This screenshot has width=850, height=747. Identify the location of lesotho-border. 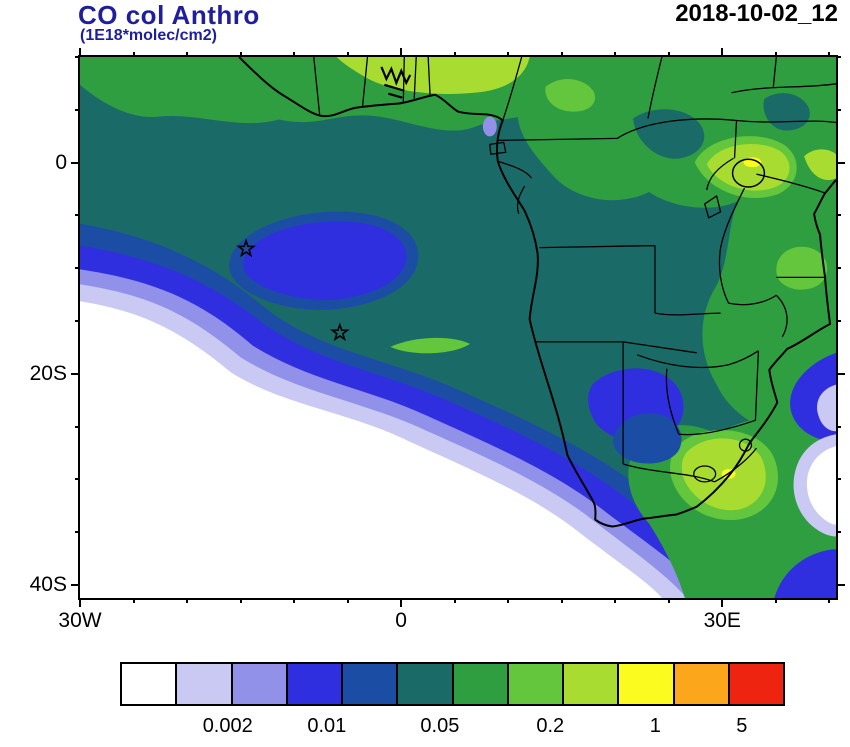
(705, 474).